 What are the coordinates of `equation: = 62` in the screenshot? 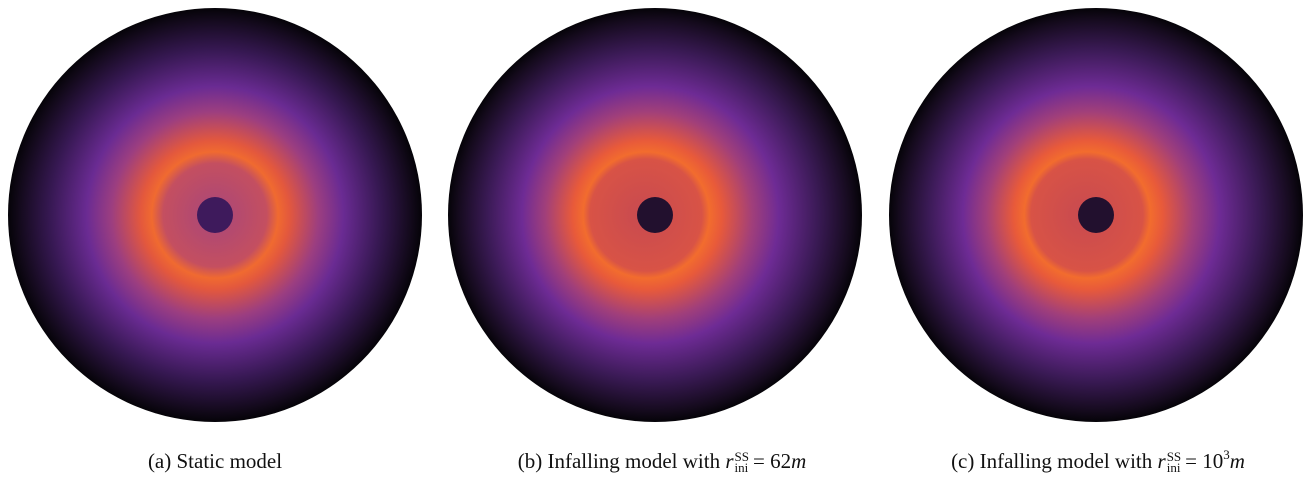 It's located at (772, 461).